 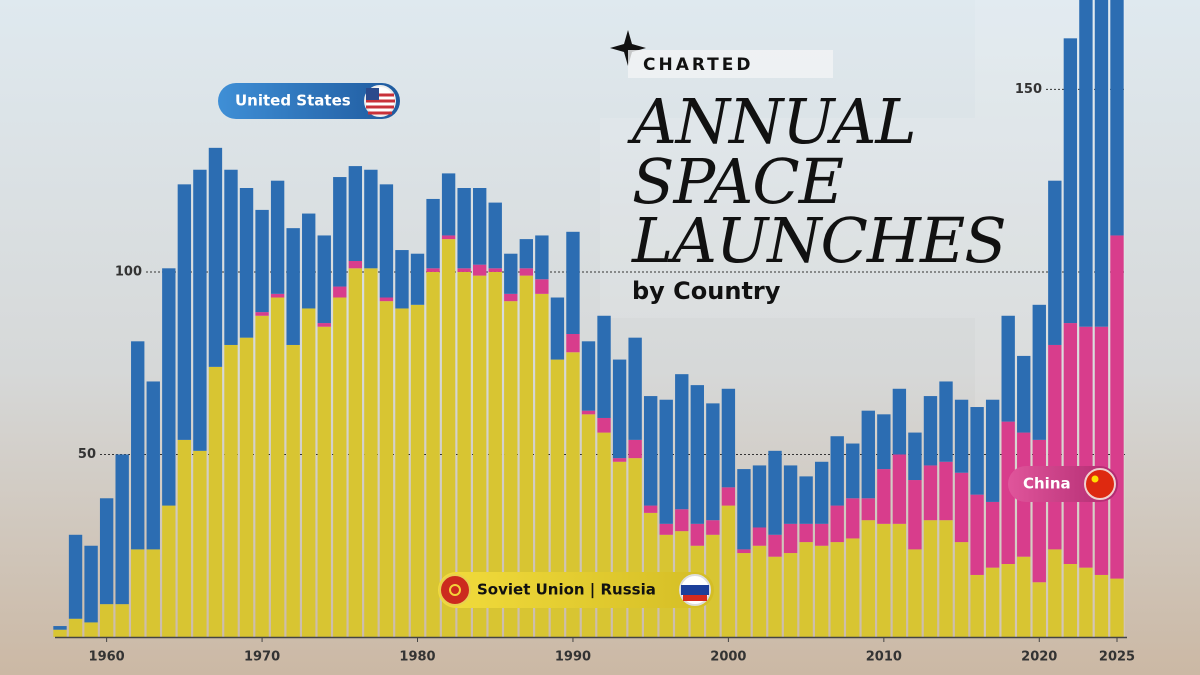 I want to click on star-icon, so click(x=628, y=48).